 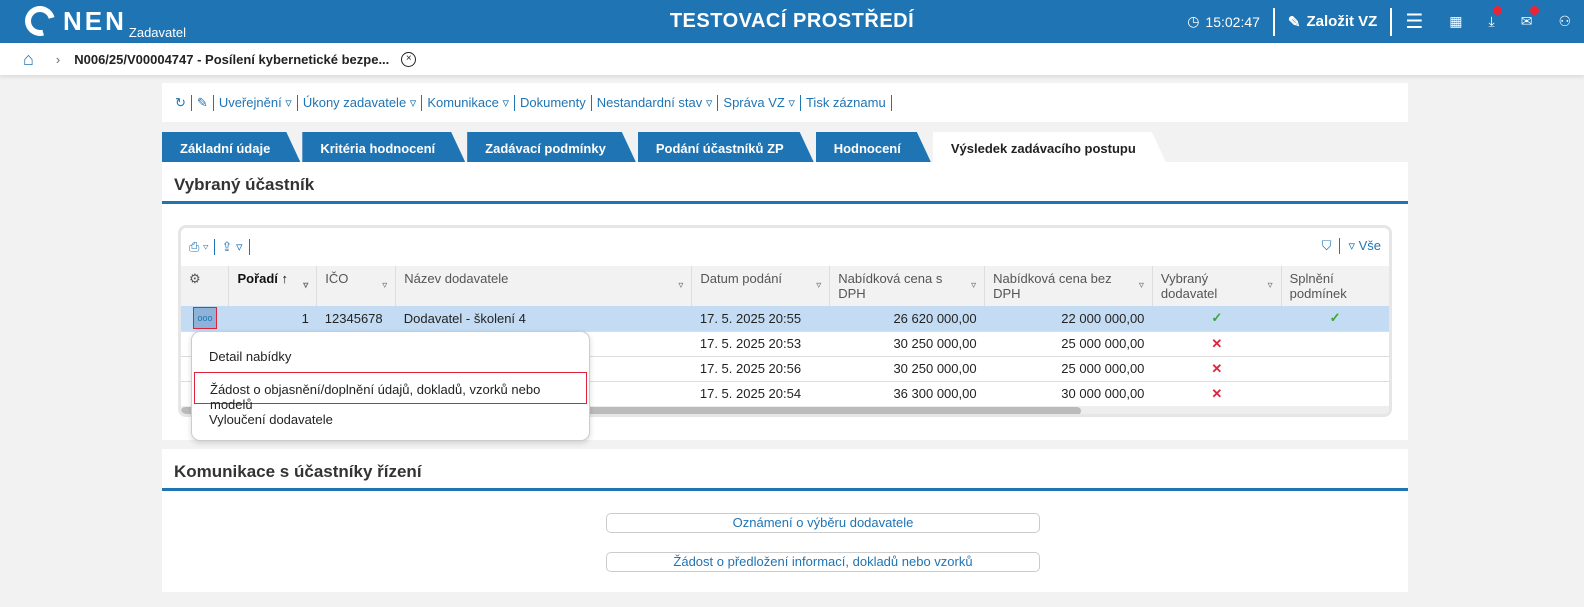 What do you see at coordinates (760, 319) in the screenshot?
I see `cell-date: 17. 5. 2025 20:55` at bounding box center [760, 319].